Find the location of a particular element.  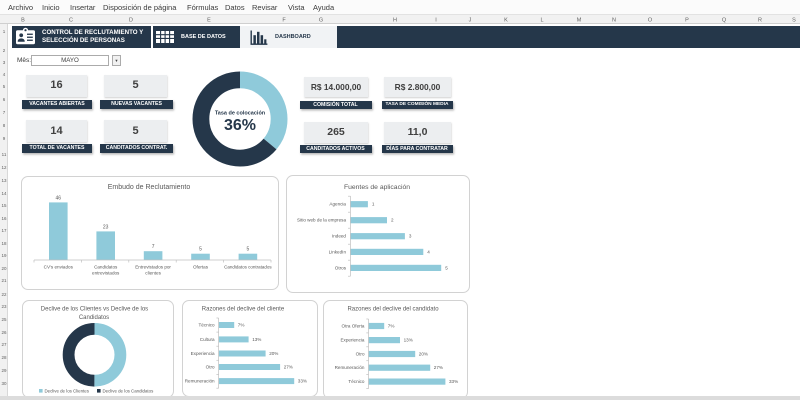

svg-text:Razones del declive del candid: Razones del declive del candidato is located at coordinates (393, 310).